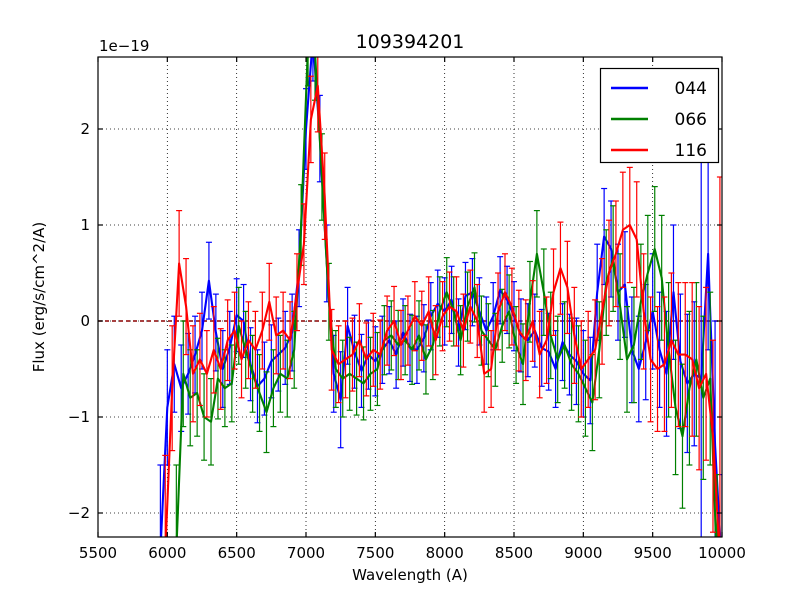 The image size is (800, 604). What do you see at coordinates (691, 151) in the screenshot?
I see `legend-label-116: 116` at bounding box center [691, 151].